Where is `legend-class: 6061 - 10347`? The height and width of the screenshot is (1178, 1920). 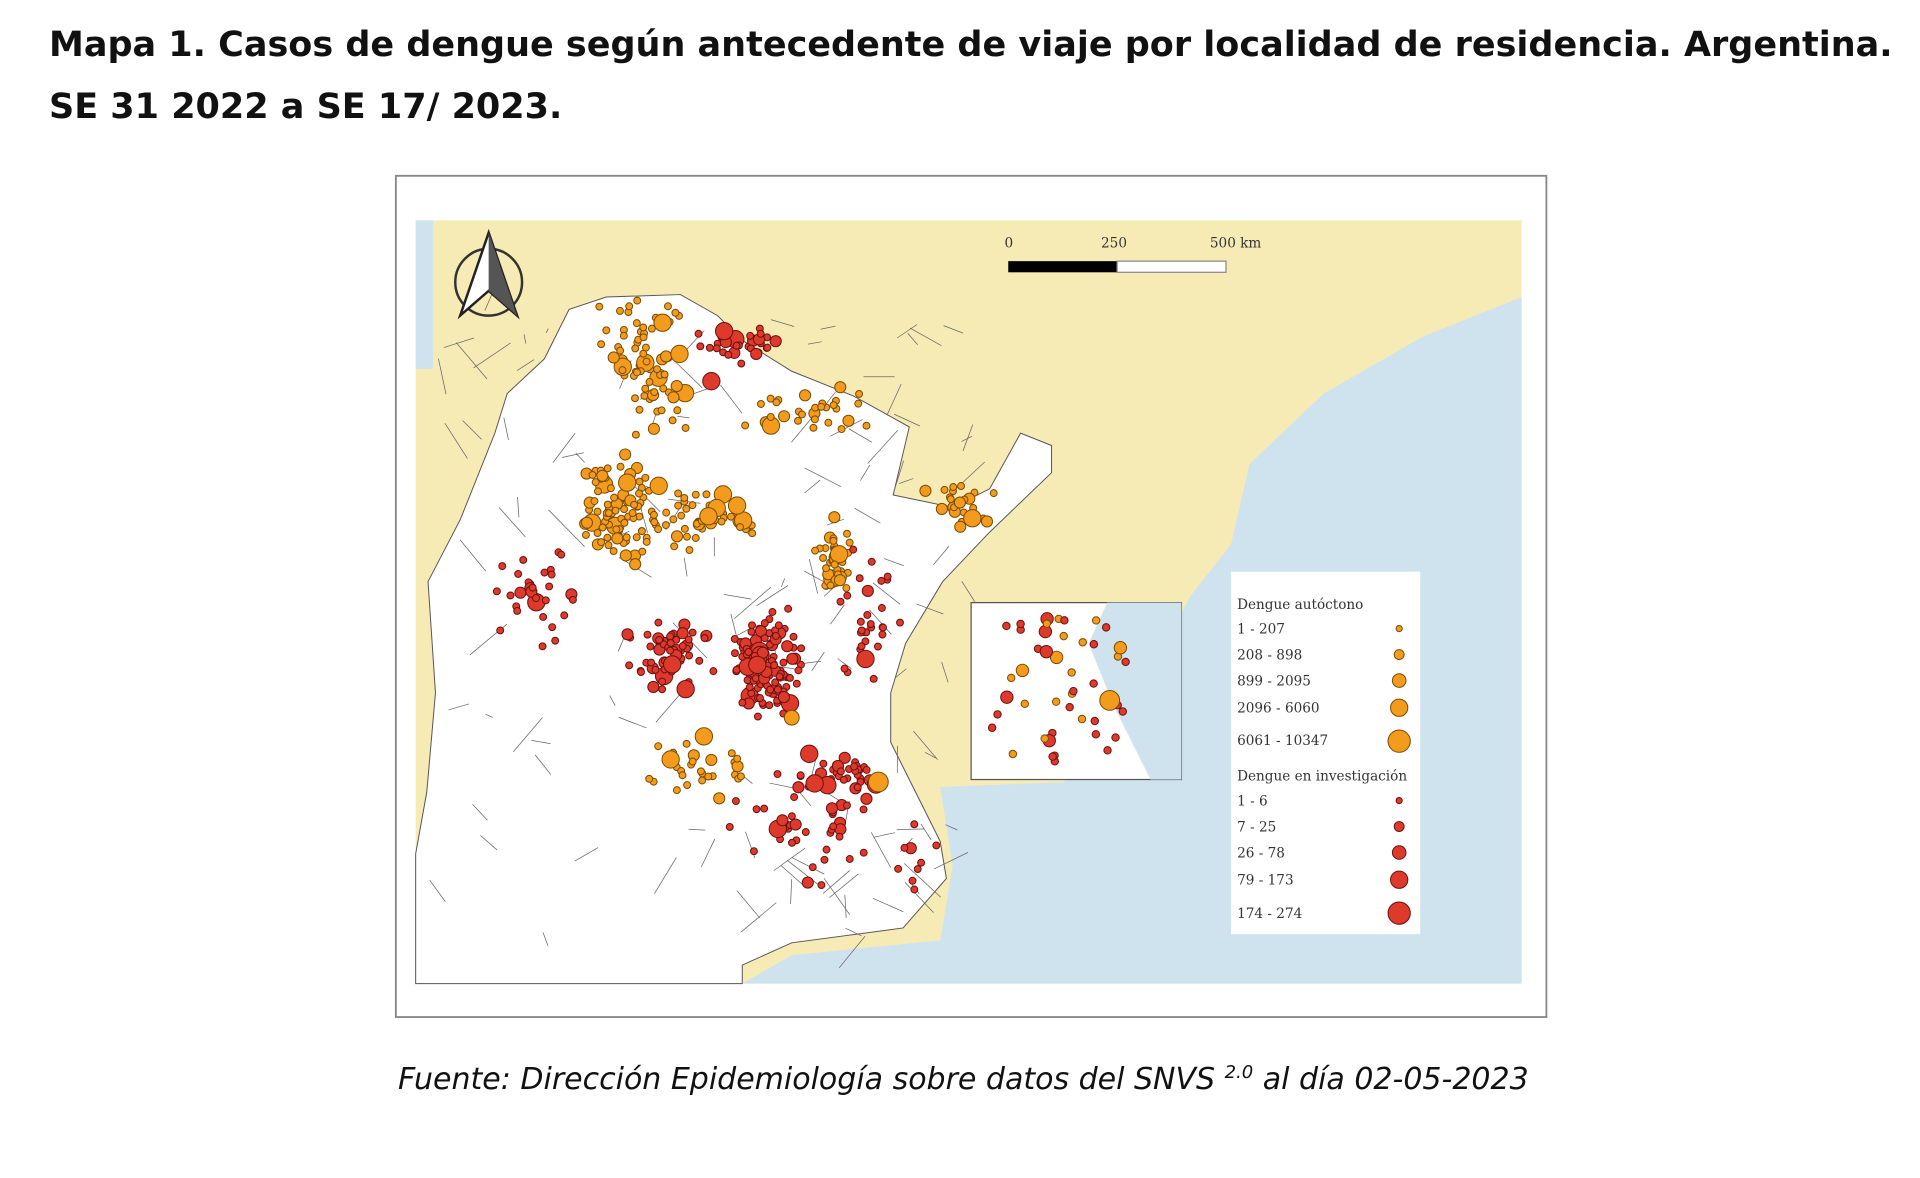 legend-class: 6061 - 10347 is located at coordinates (1282, 741).